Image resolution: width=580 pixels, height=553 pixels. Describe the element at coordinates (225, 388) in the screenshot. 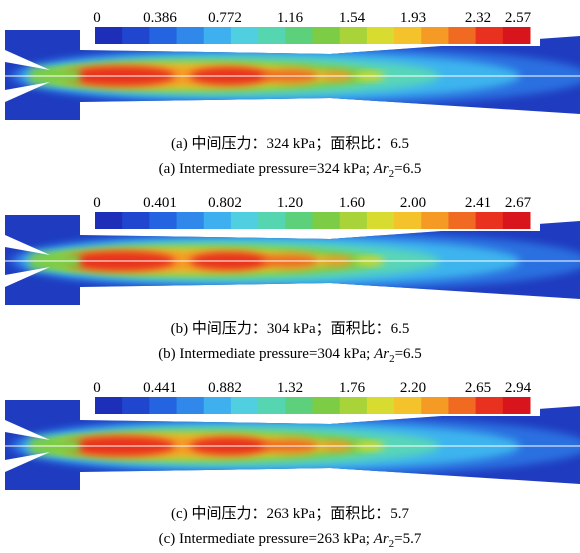

I see `colorbar-label: 0.882` at that location.